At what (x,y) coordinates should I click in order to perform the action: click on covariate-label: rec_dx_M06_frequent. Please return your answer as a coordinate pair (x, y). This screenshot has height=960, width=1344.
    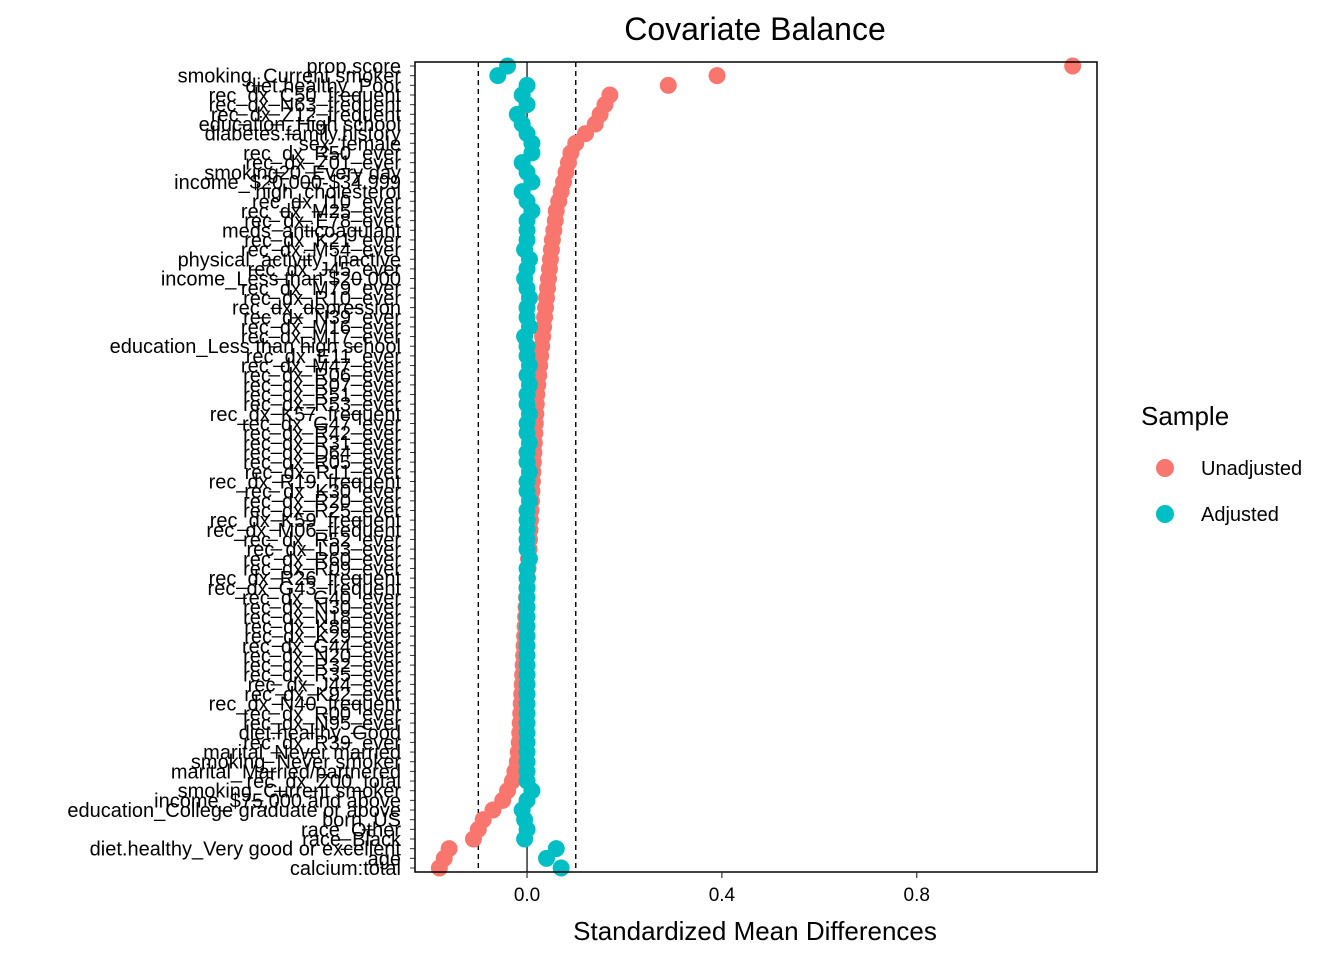
    Looking at the image, I should click on (303, 531).